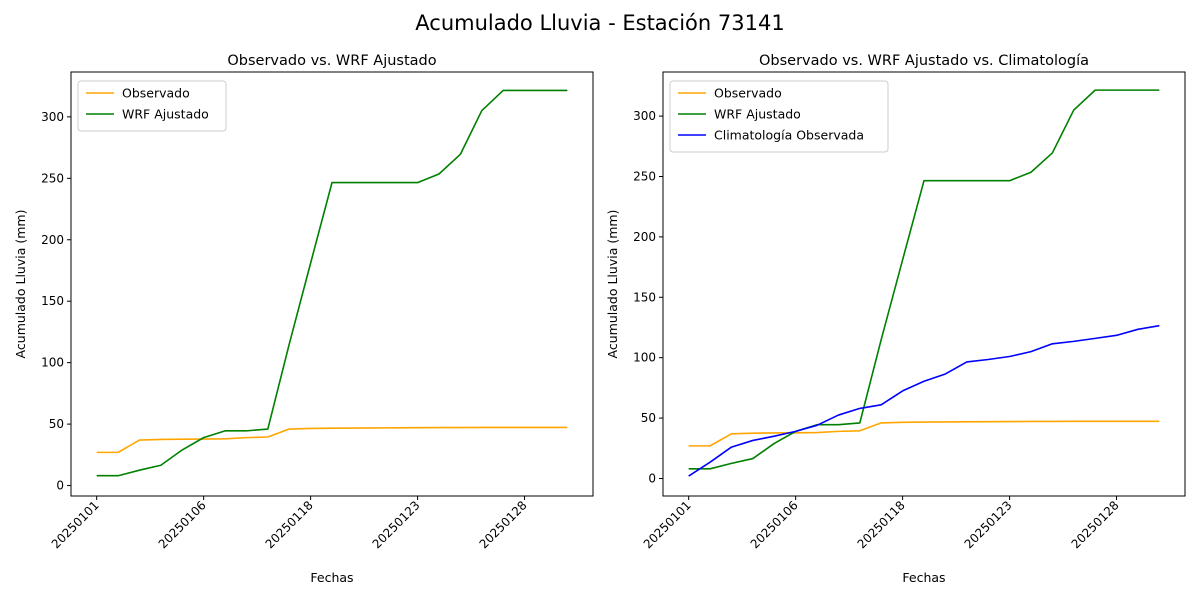 Image resolution: width=1200 pixels, height=604 pixels. What do you see at coordinates (644, 358) in the screenshot?
I see `chart-1-ytick-label-2: 100` at bounding box center [644, 358].